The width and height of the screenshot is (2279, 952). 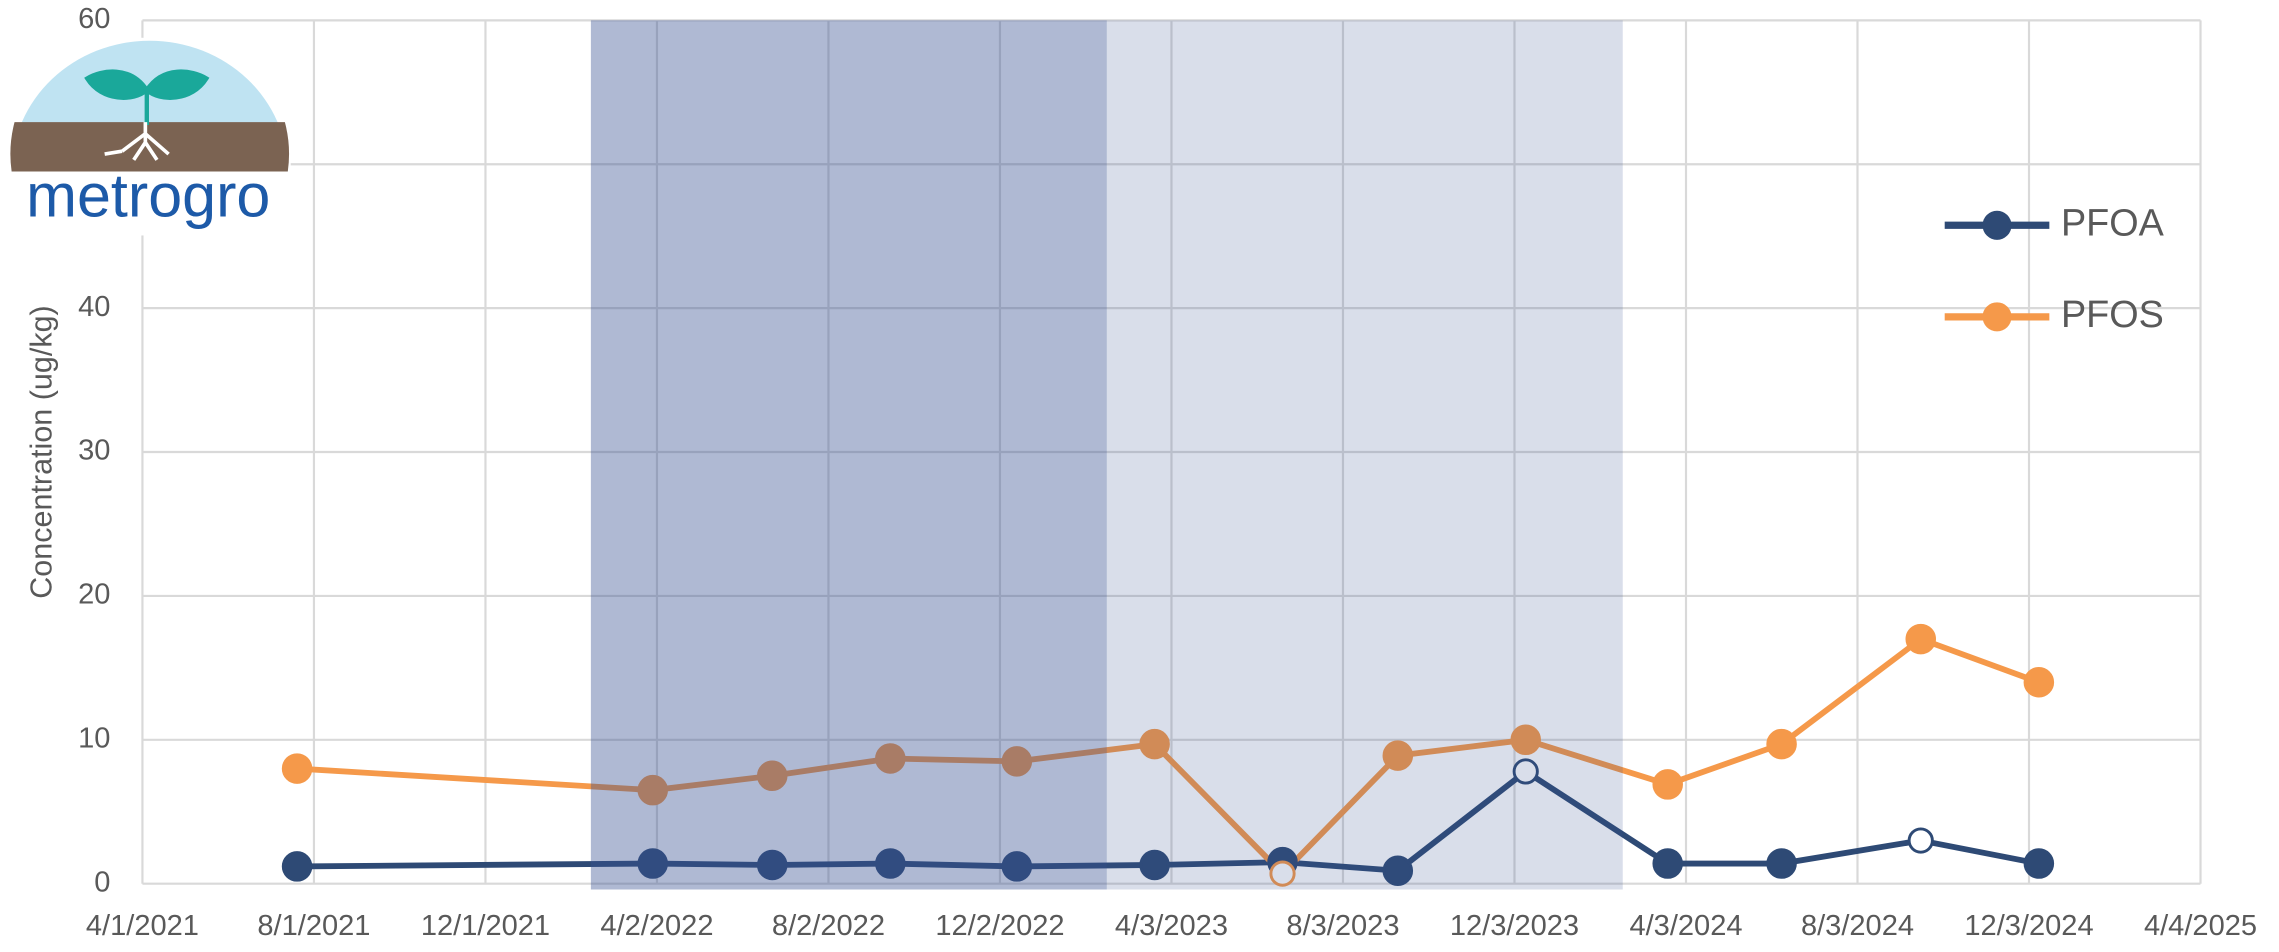 What do you see at coordinates (94, 595) in the screenshot?
I see `y-tick-label: 20` at bounding box center [94, 595].